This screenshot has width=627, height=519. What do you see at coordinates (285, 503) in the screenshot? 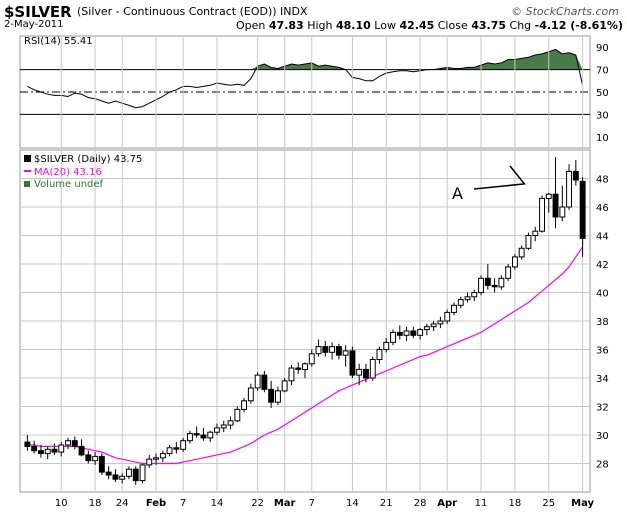
I see `x-tick-label: Mar` at bounding box center [285, 503].